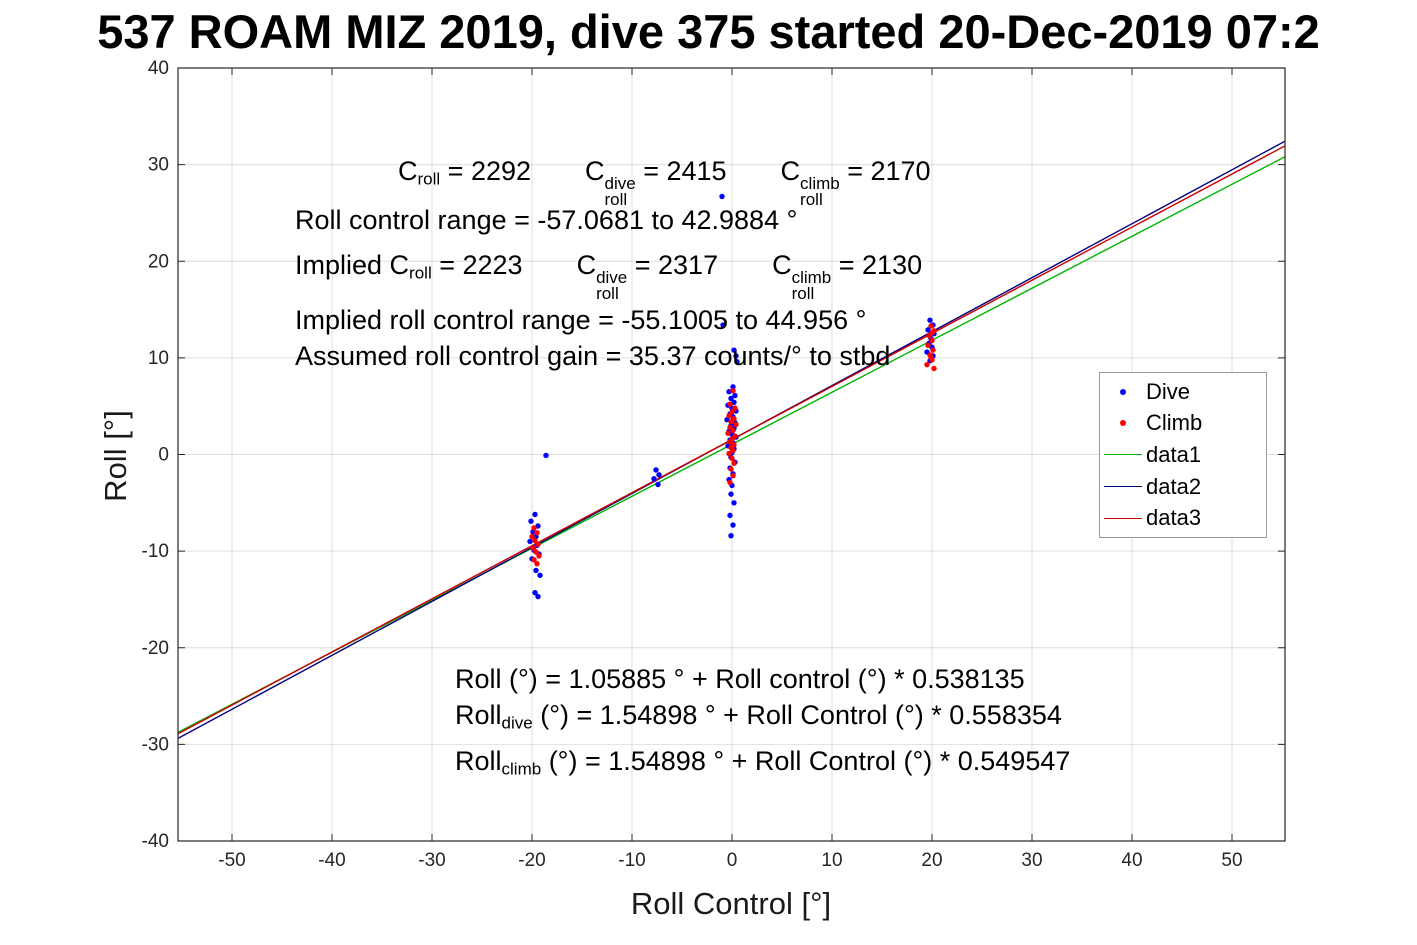 This screenshot has height=945, width=1417. I want to click on legend-label: data3, so click(1174, 518).